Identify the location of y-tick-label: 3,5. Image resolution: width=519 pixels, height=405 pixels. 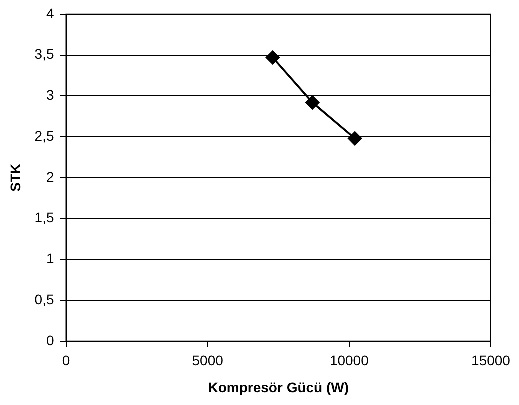
(44, 54).